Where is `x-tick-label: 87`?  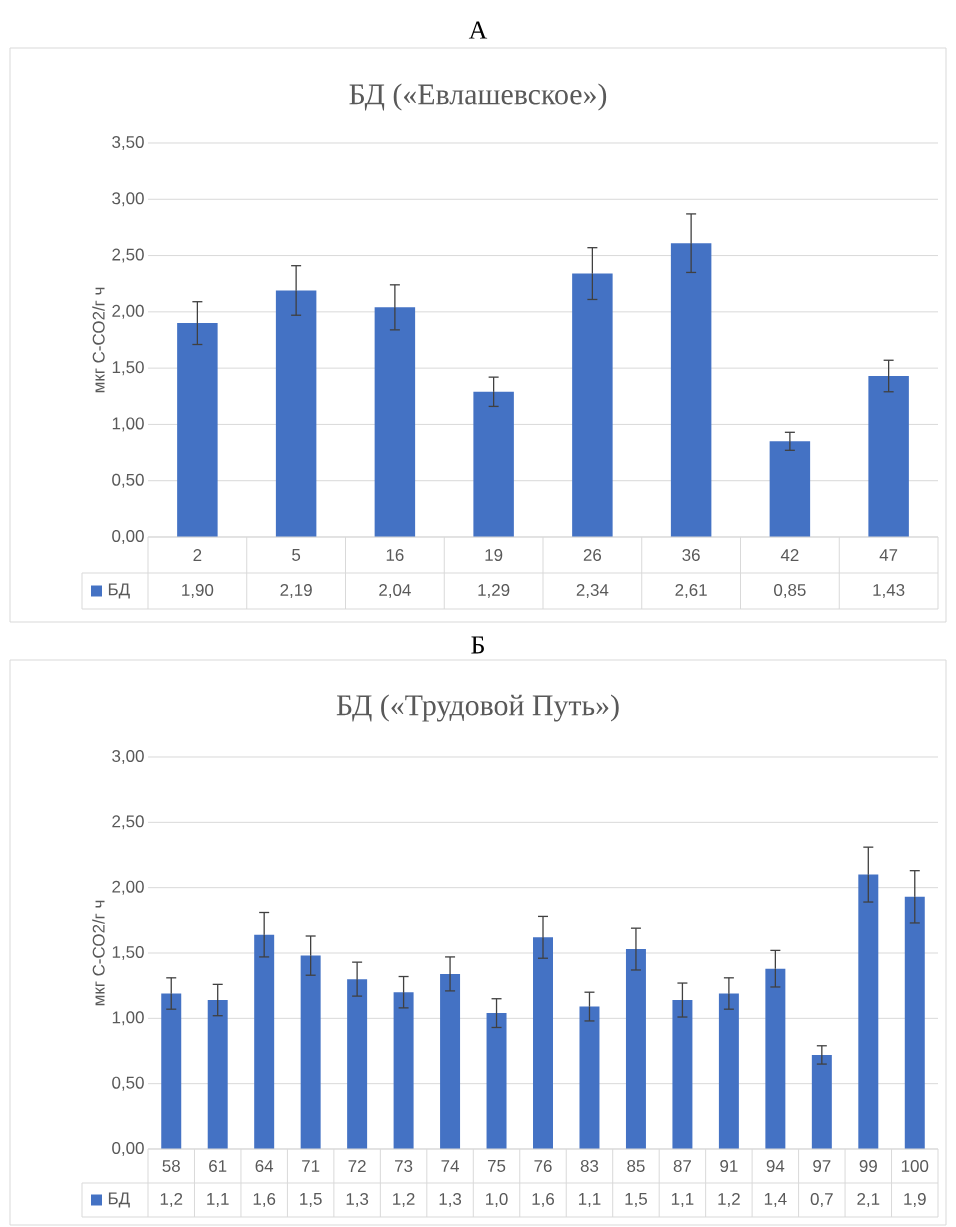
x-tick-label: 87 is located at coordinates (682, 1166).